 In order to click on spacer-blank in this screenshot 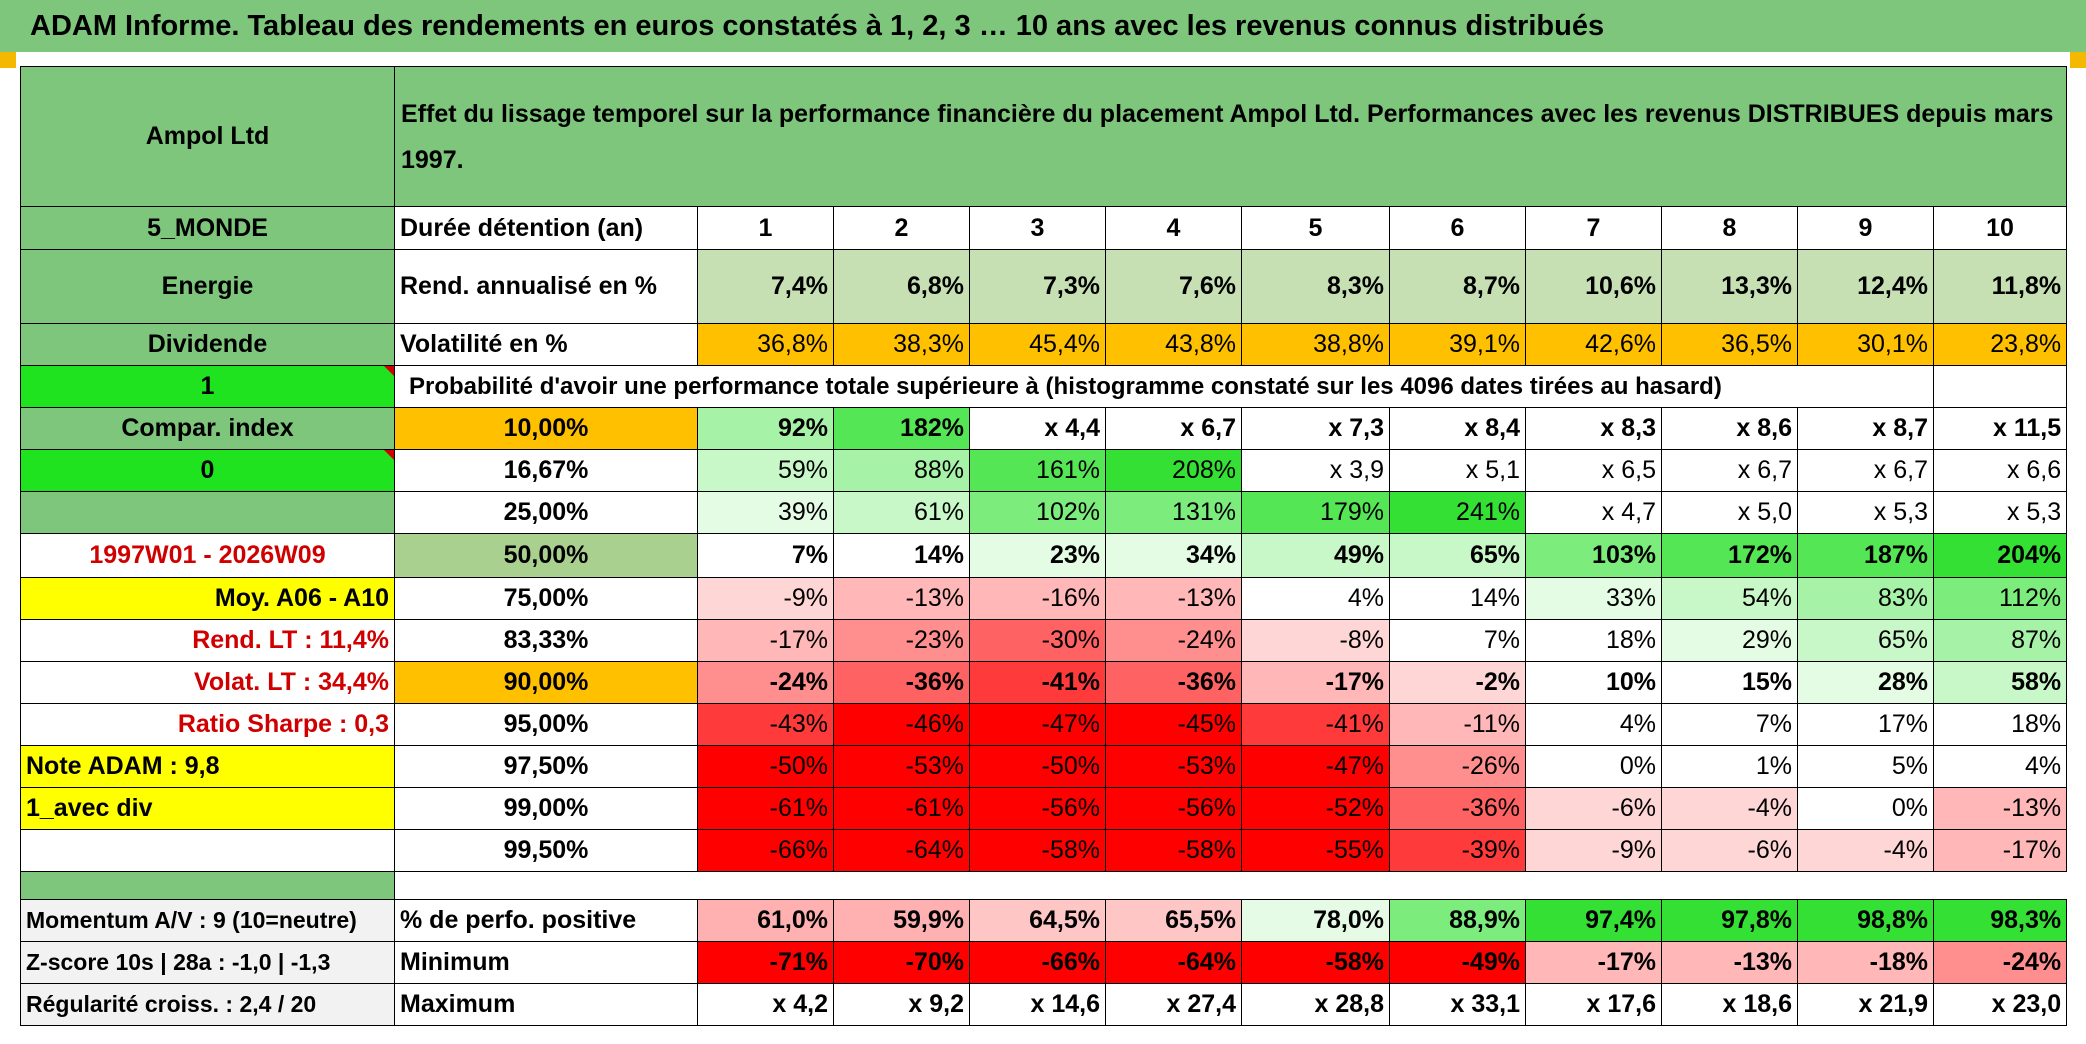, I will do `click(1230, 885)`.